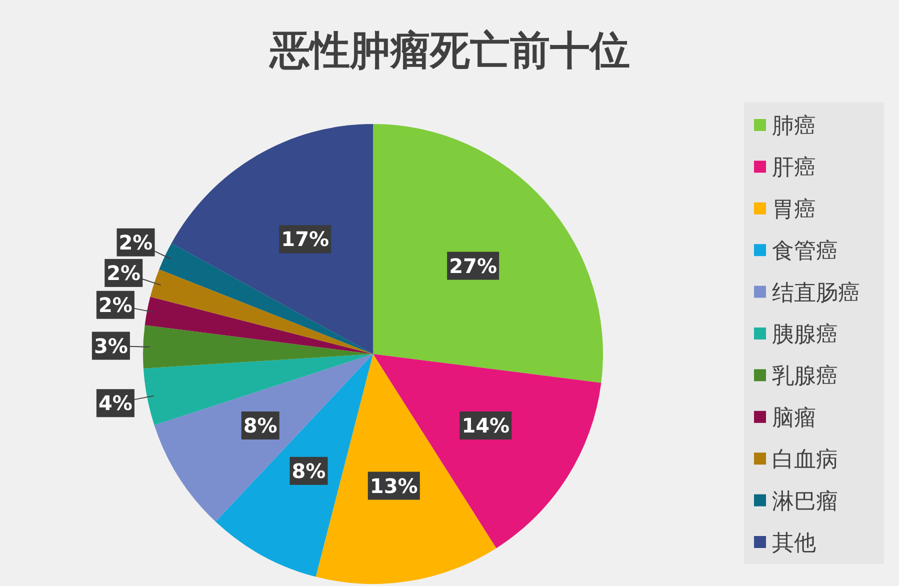 The width and height of the screenshot is (899, 586). What do you see at coordinates (794, 168) in the screenshot?
I see `legend-label: 肝癌` at bounding box center [794, 168].